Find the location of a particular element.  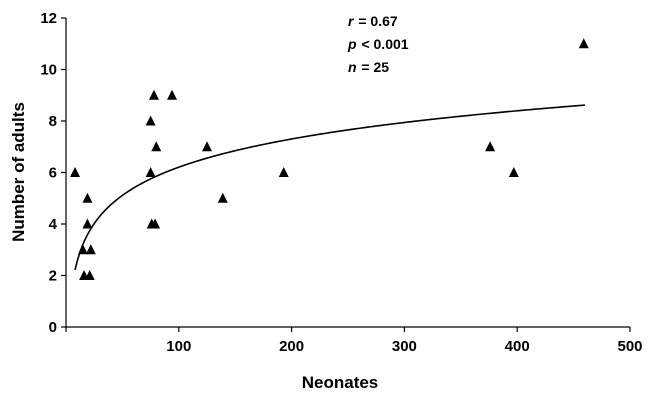

stat-r-label: r is located at coordinates (351, 21).